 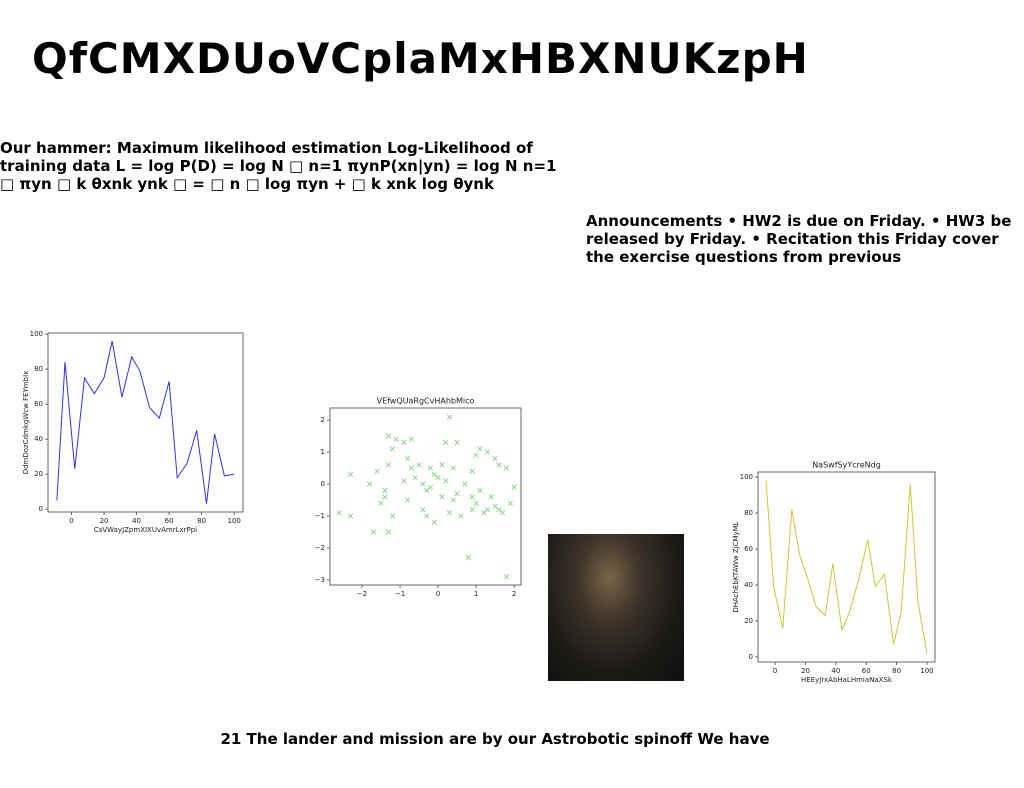 I want to click on photo, so click(x=616, y=607).